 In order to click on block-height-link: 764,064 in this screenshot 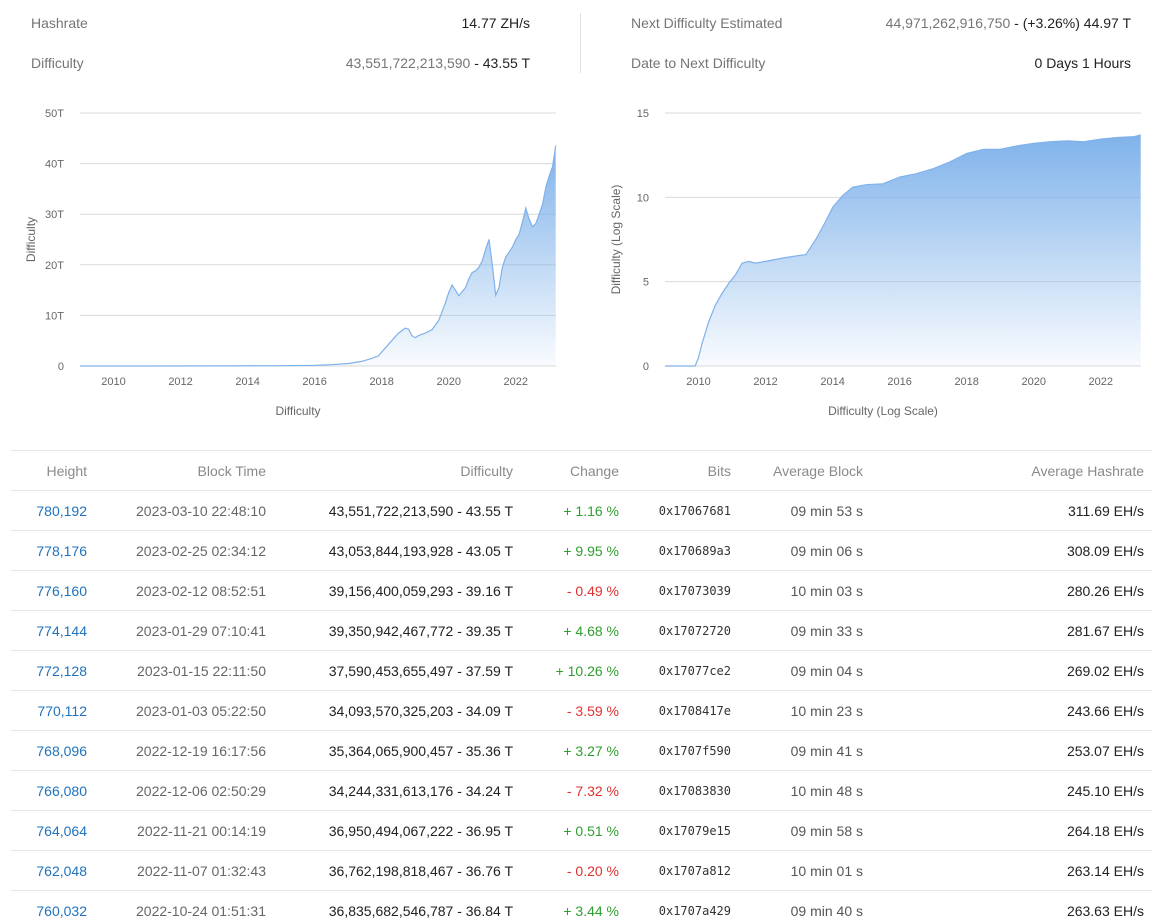, I will do `click(61, 830)`.